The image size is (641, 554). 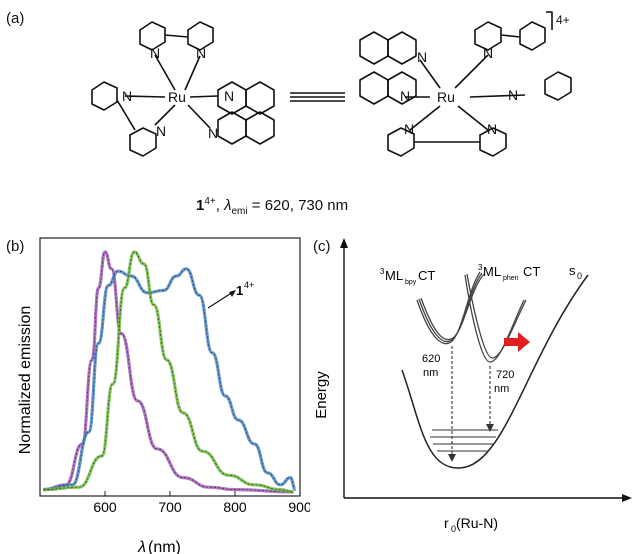 What do you see at coordinates (299, 507) in the screenshot?
I see `x-tick-label: 900` at bounding box center [299, 507].